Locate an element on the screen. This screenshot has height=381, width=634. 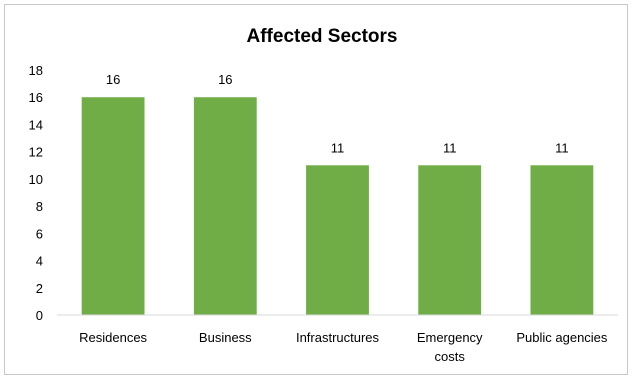
chart-title: Affected Sectors is located at coordinates (322, 36).